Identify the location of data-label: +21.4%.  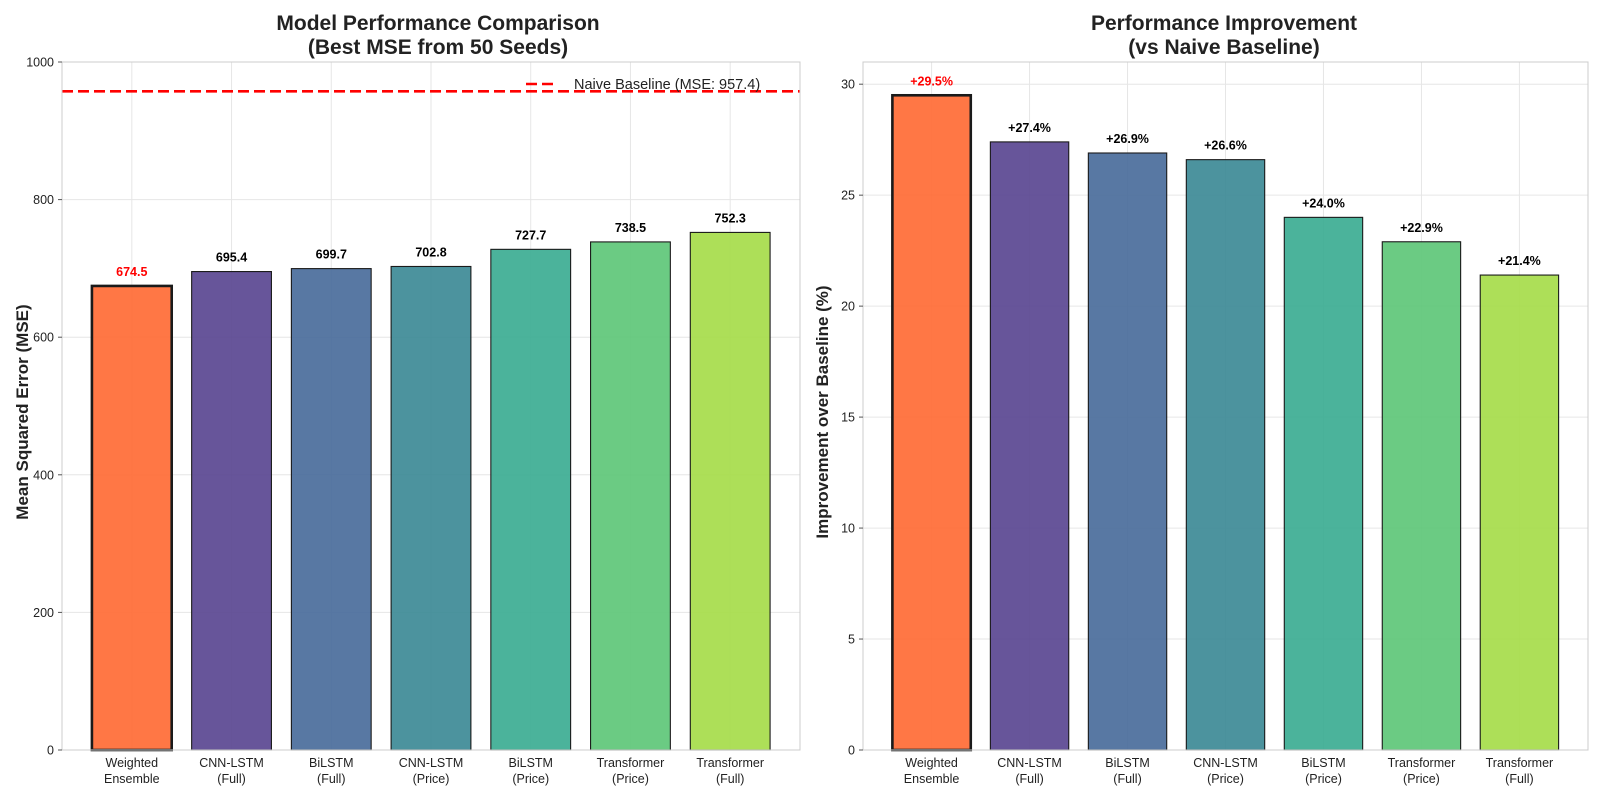
(1519, 261).